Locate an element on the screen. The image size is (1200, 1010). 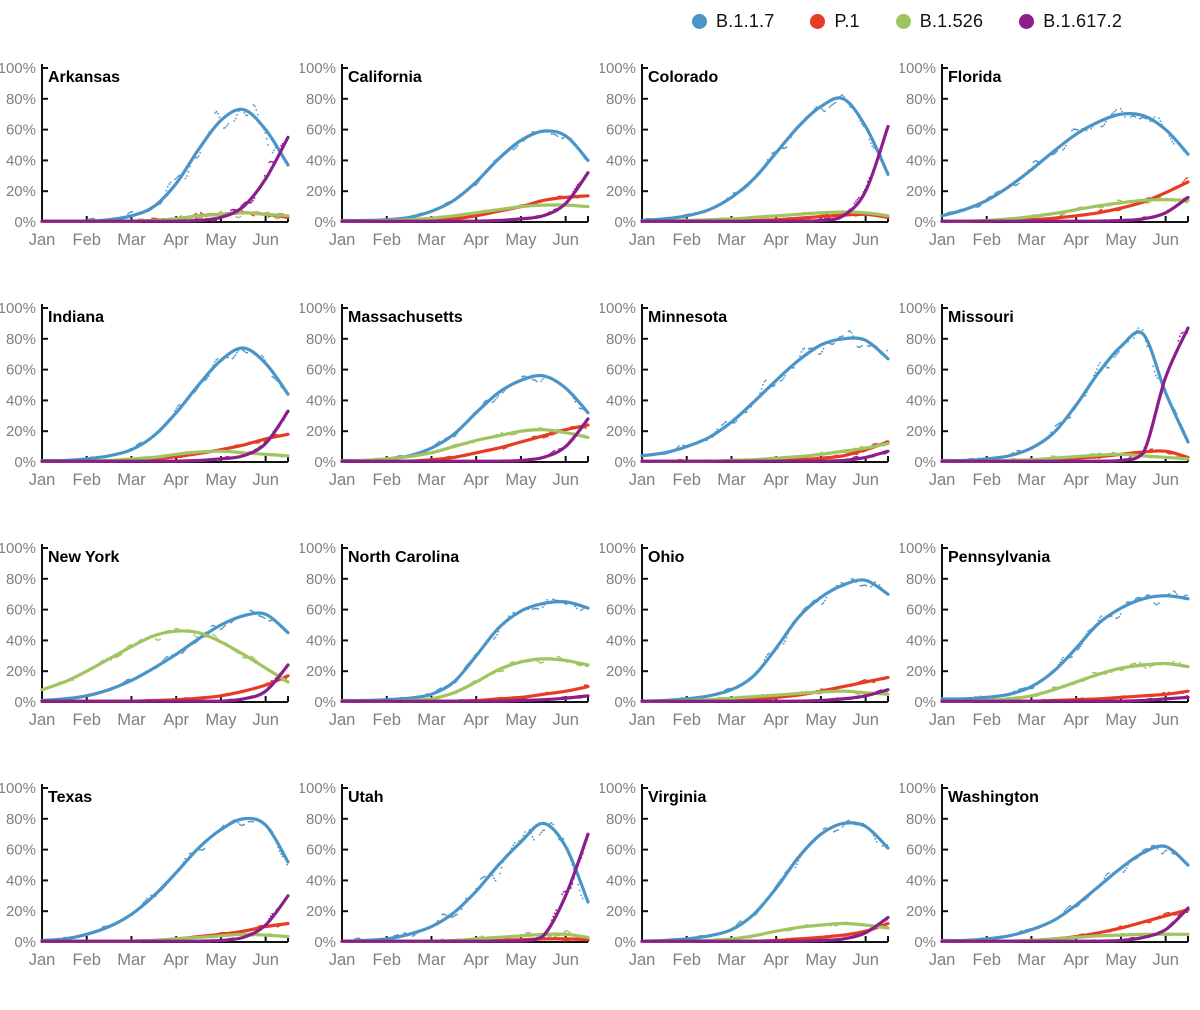
legend-item-b-1-526: B.1.526 is located at coordinates (939, 21).